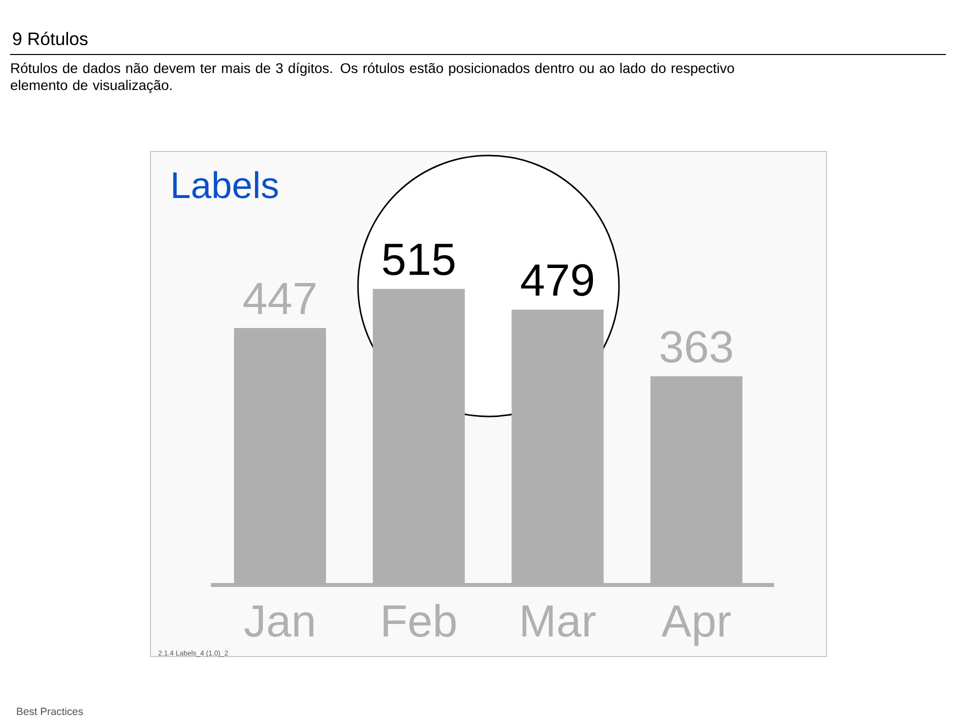 This screenshot has height=720, width=960. I want to click on x-tick-label: Jan, so click(279, 621).